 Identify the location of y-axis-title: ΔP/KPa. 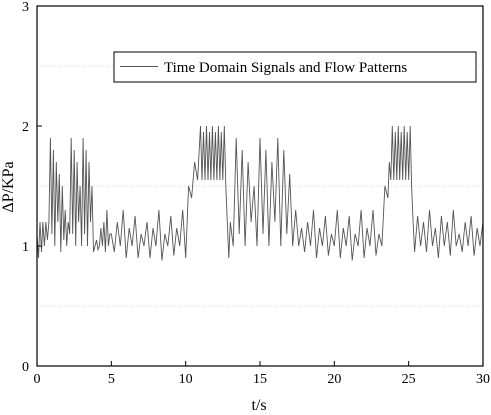
(8, 186).